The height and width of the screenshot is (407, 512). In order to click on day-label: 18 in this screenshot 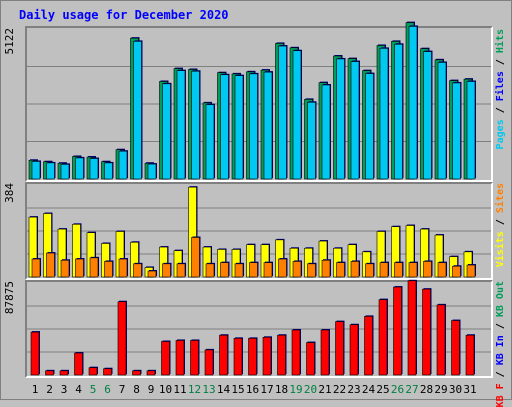, I will do `click(281, 389)`.